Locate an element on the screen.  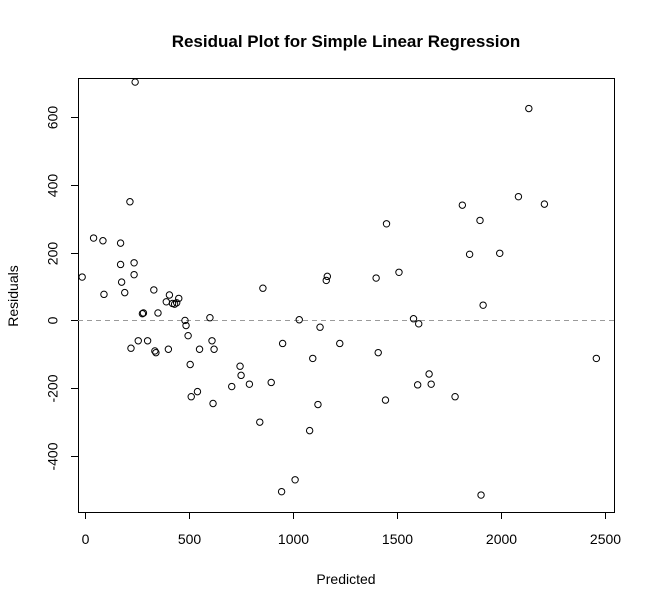
x-axis-label: Predicted is located at coordinates (345, 579).